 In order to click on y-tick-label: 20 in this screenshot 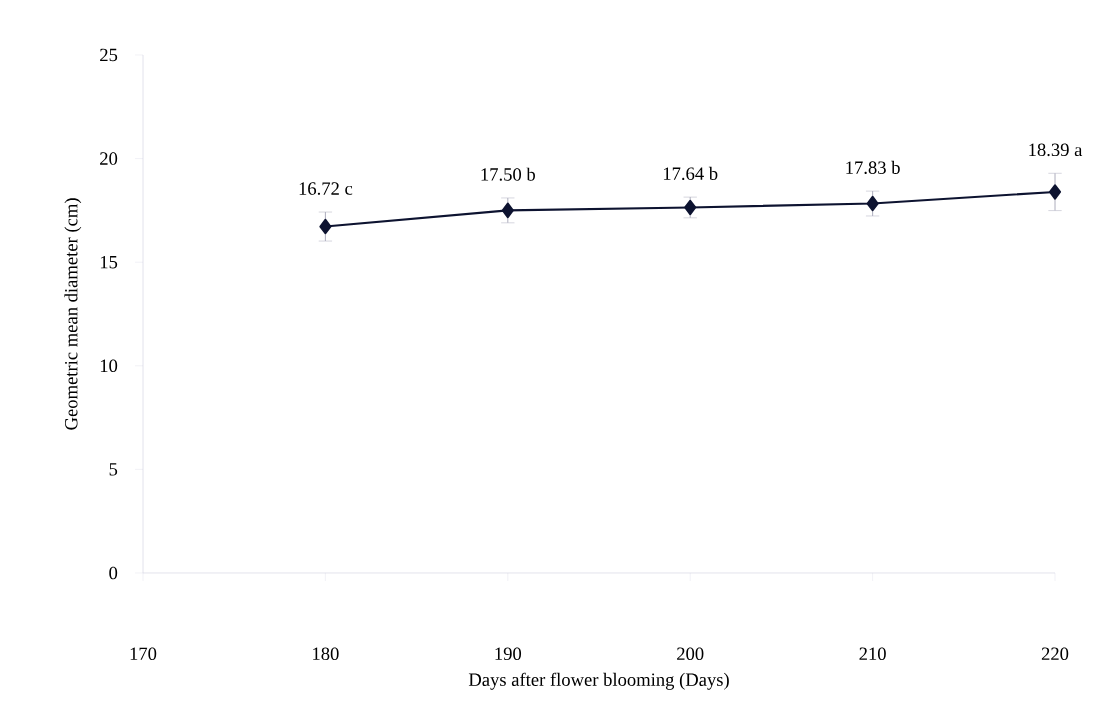, I will do `click(109, 158)`.